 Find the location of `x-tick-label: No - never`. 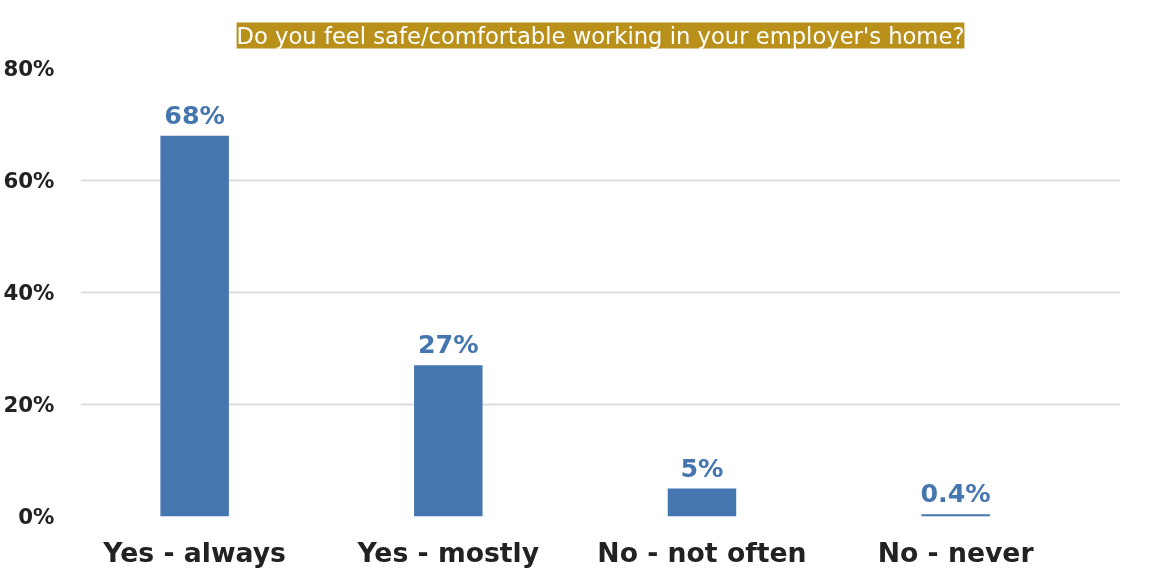

x-tick-label: No - never is located at coordinates (956, 552).